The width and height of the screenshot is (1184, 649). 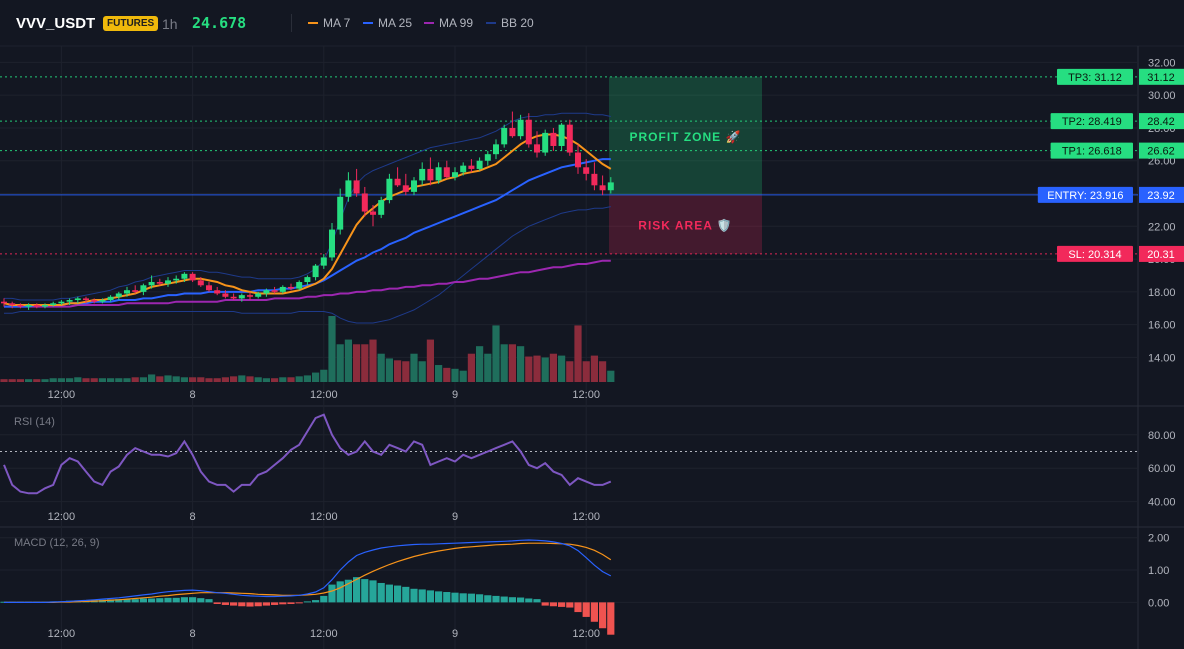 What do you see at coordinates (34, 422) in the screenshot?
I see `rsi-title: RSI (14)` at bounding box center [34, 422].